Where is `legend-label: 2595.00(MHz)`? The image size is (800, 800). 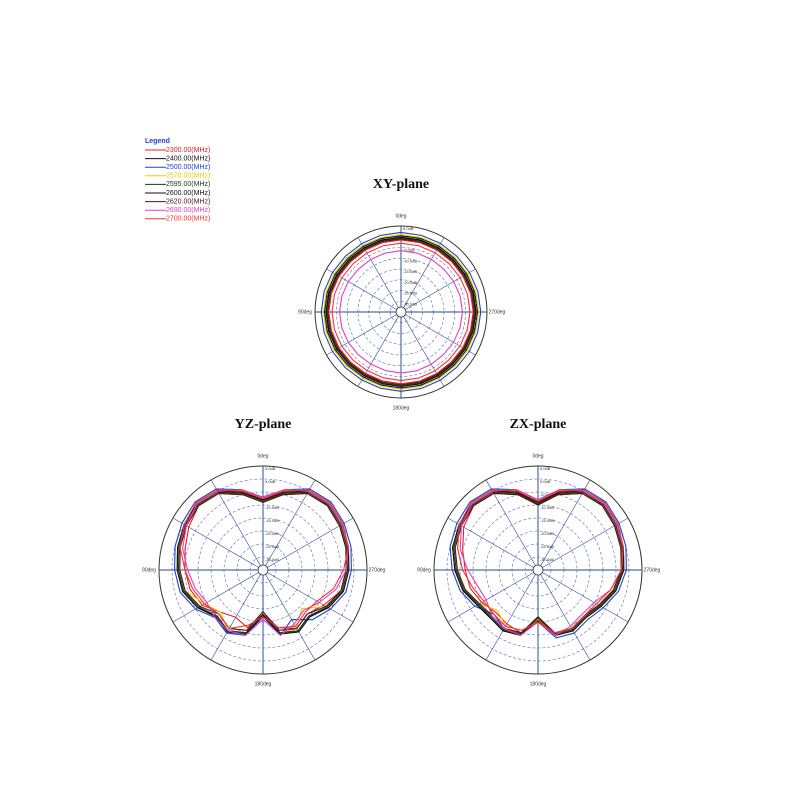
legend-label: 2595.00(MHz) is located at coordinates (188, 184).